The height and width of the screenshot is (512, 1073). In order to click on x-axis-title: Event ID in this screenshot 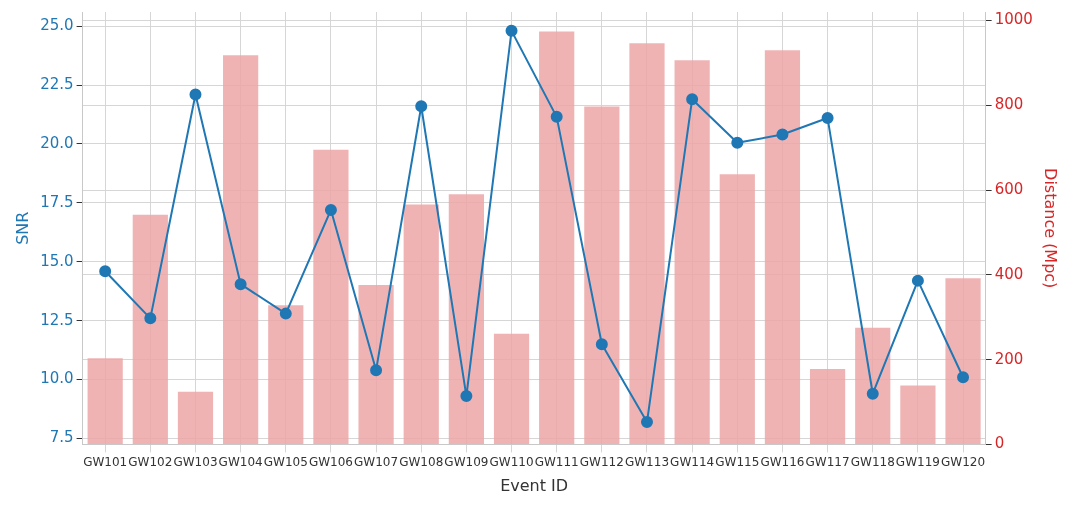, I will do `click(534, 485)`.